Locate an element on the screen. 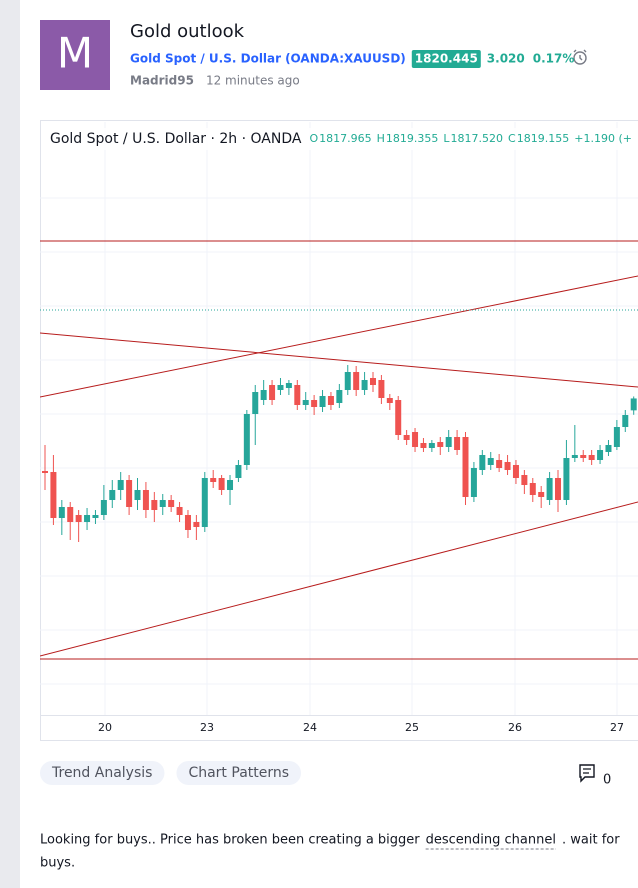  price-change-percent: 0.17% is located at coordinates (554, 59).